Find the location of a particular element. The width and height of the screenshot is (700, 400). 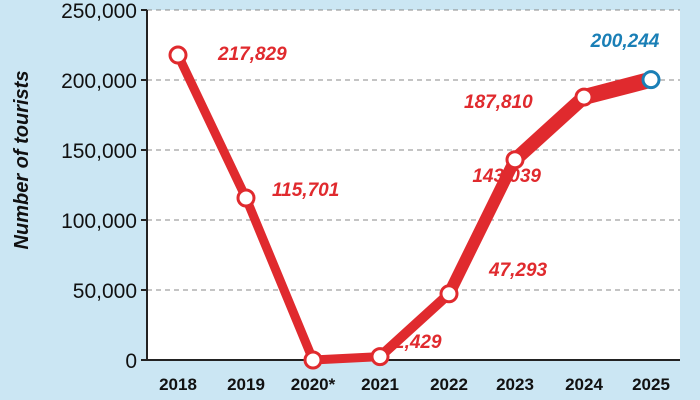

highlight-data-label: 200,244 is located at coordinates (625, 41).